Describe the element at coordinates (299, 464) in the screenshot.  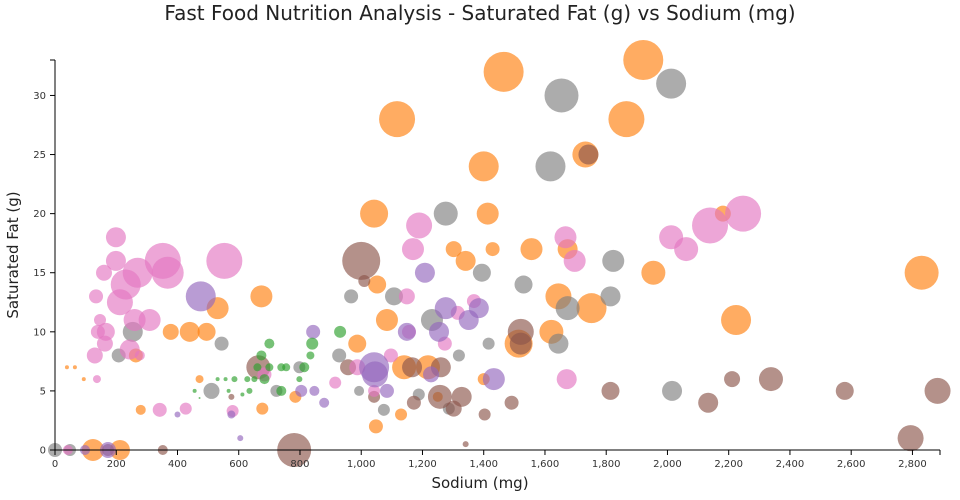
I see `x-tick-label: 800` at that location.